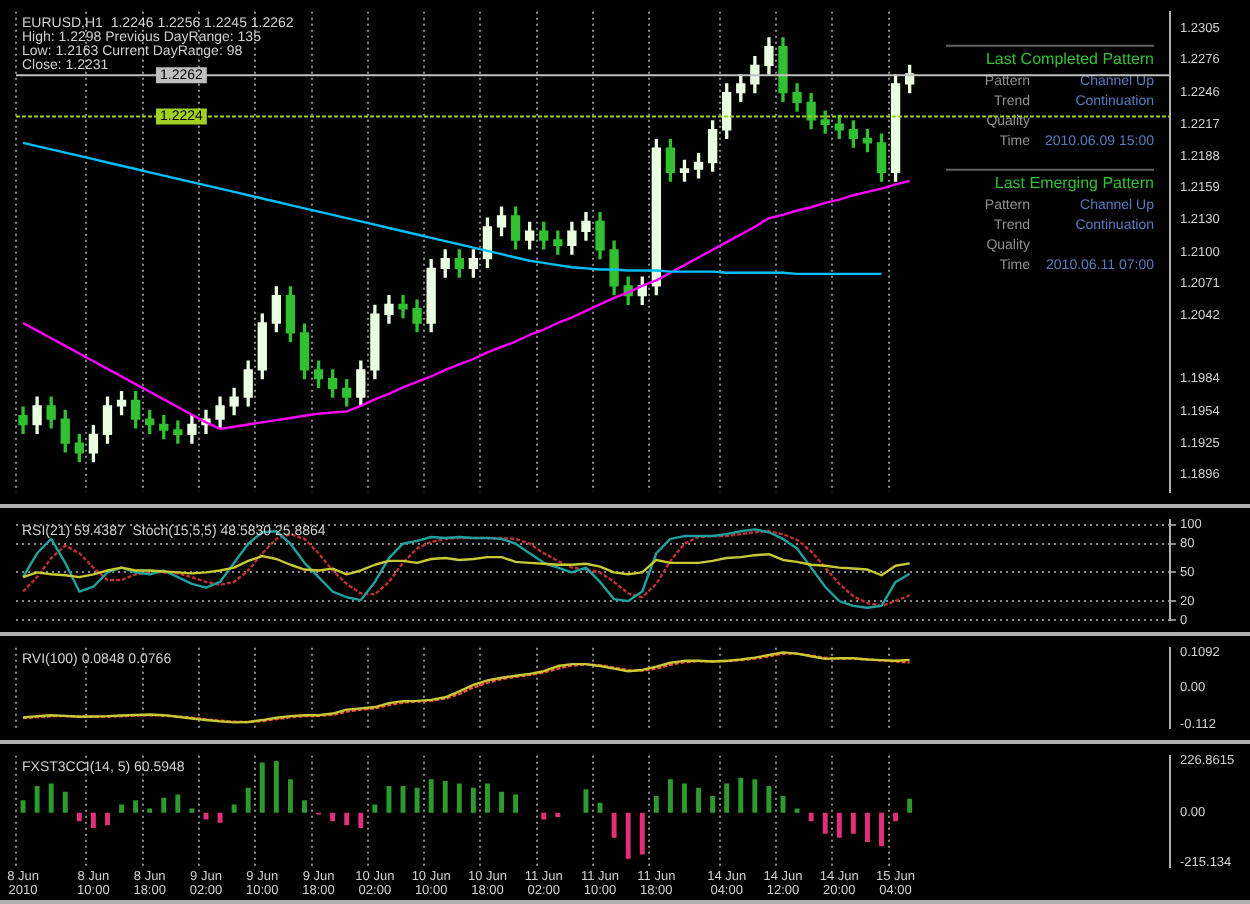 This screenshot has width=1250, height=904. What do you see at coordinates (1069, 59) in the screenshot?
I see `annotation: Last Completed Pattern` at bounding box center [1069, 59].